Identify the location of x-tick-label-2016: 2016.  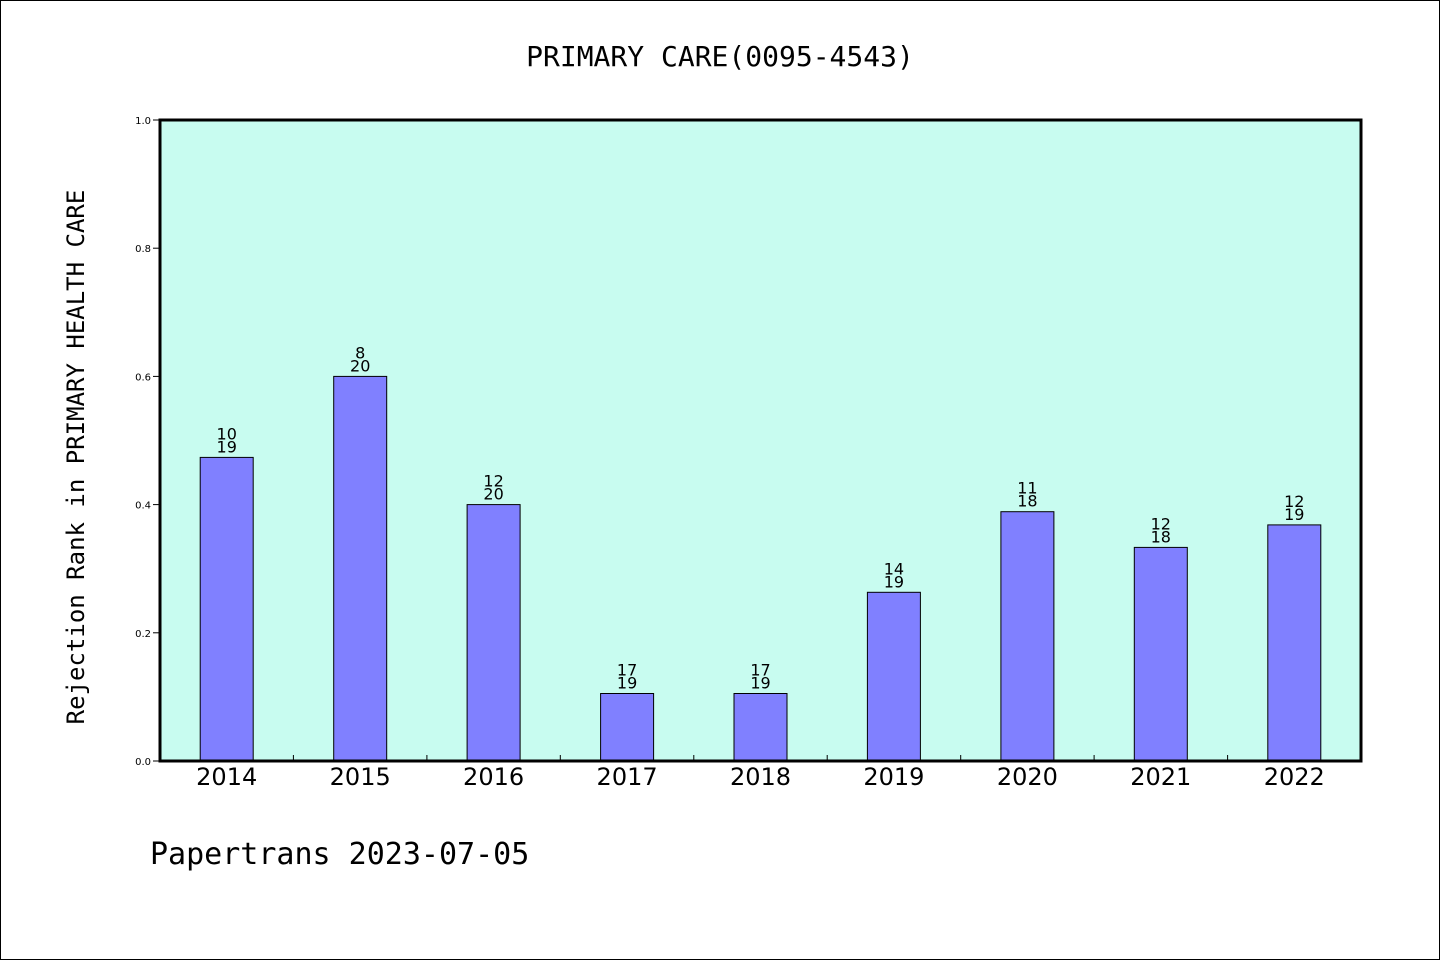
(493, 777).